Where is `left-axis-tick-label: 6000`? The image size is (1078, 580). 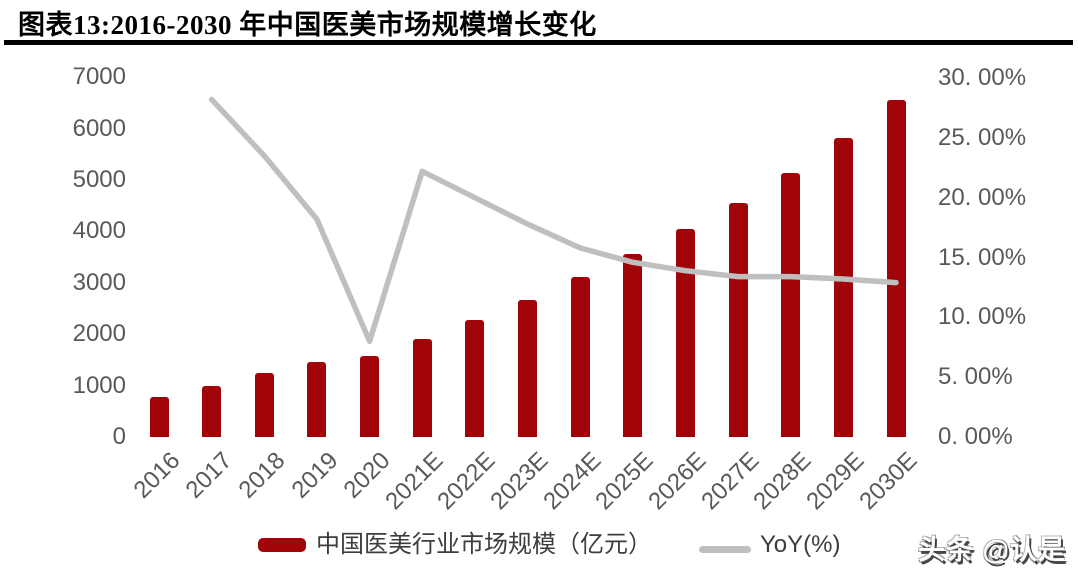 left-axis-tick-label: 6000 is located at coordinates (99, 128).